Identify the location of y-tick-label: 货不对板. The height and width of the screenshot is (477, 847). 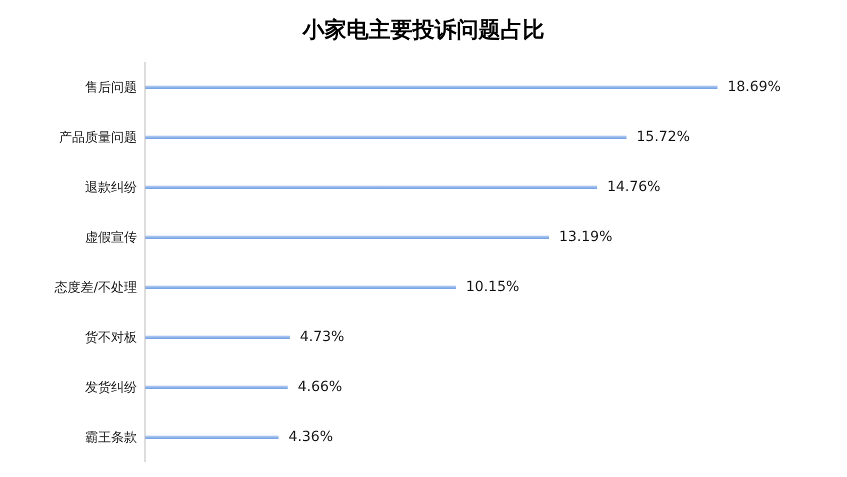
(111, 338).